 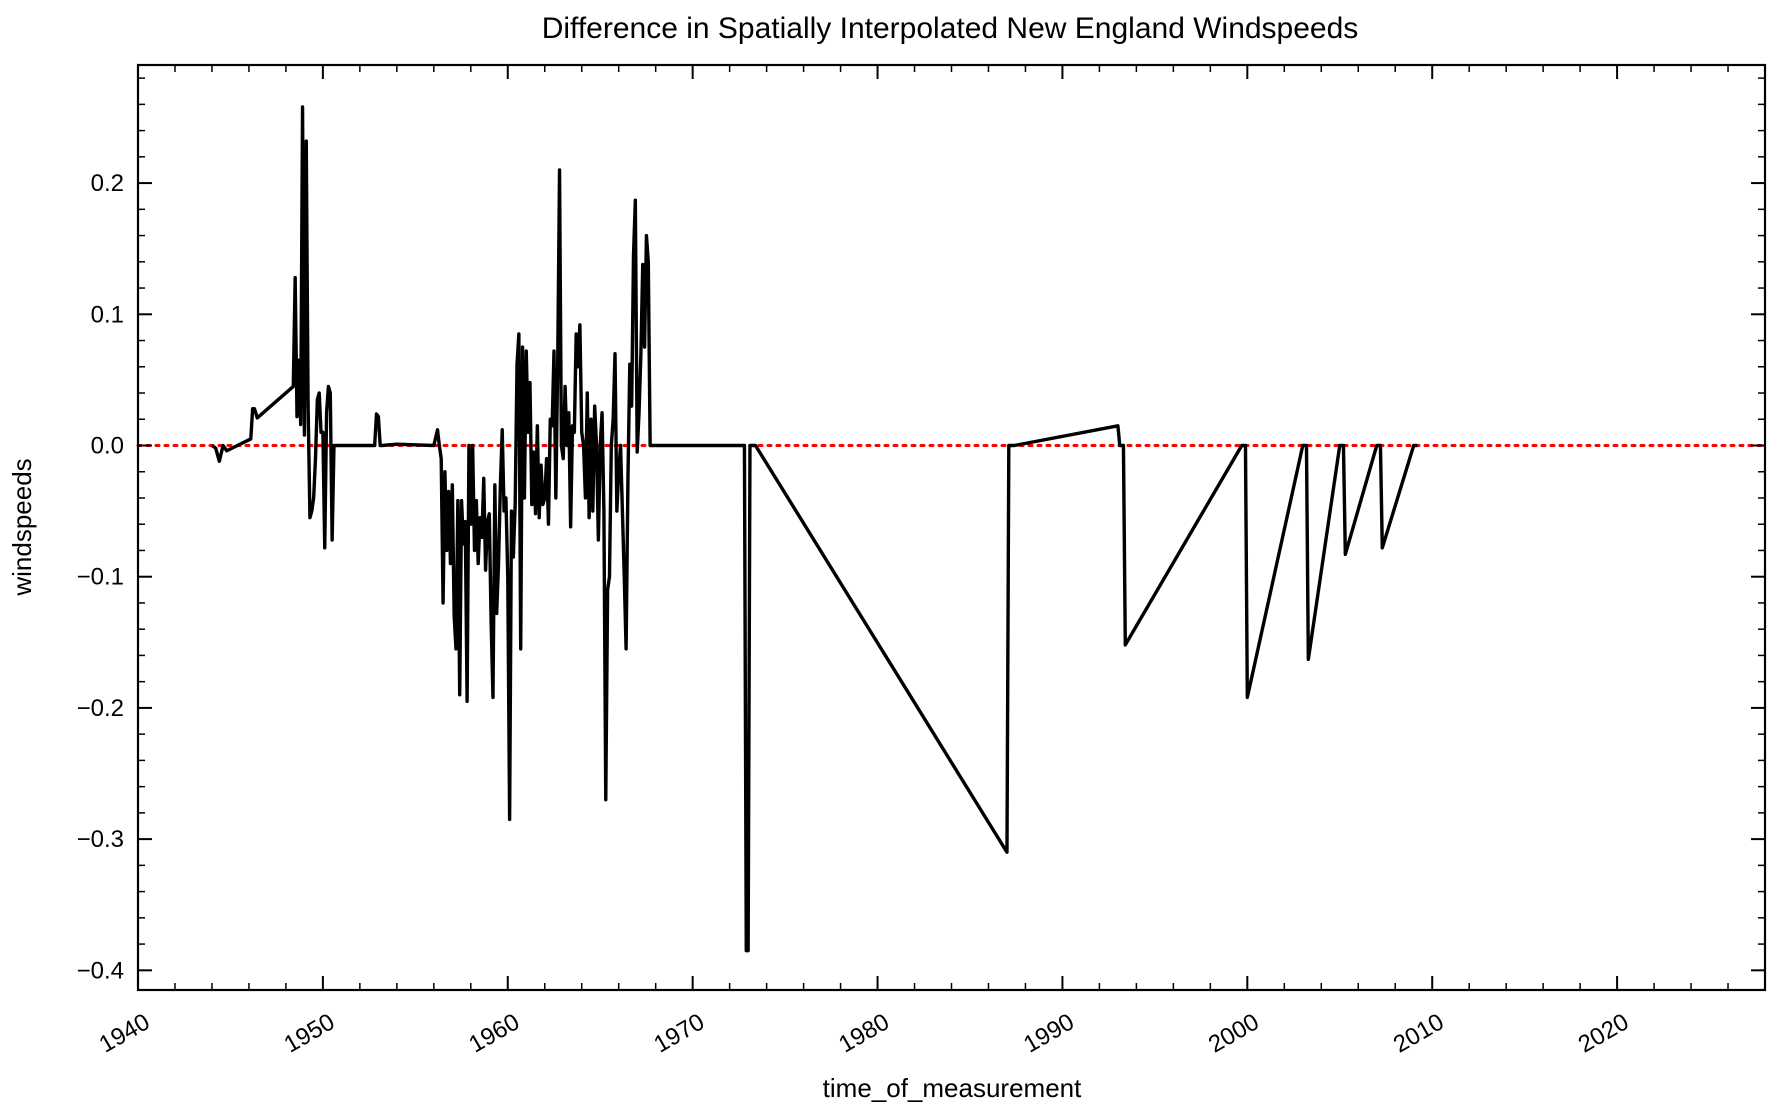 I want to click on x-tick-label: 1980, so click(x=864, y=1033).